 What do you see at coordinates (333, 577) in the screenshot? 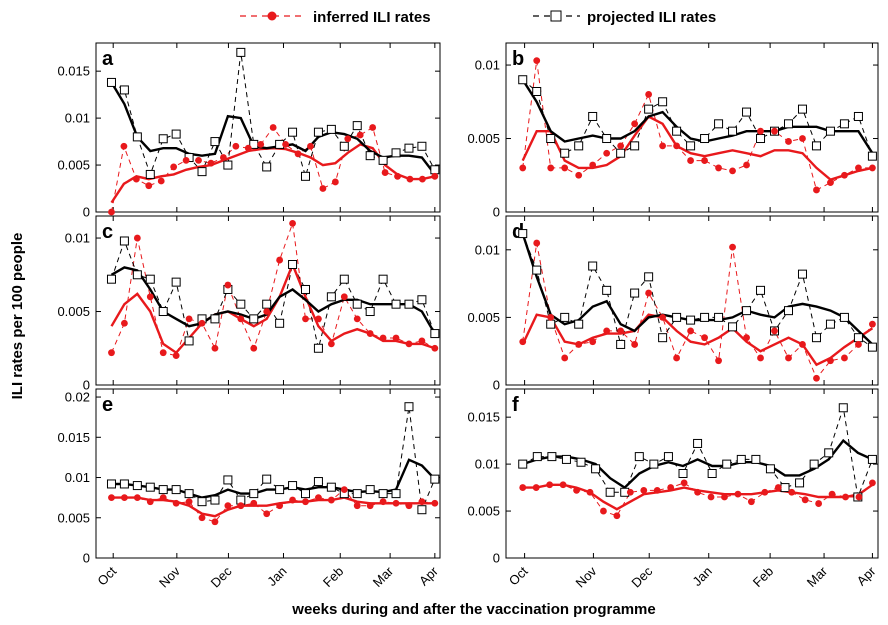
I see `month-label-feb: Feb` at bounding box center [333, 577].